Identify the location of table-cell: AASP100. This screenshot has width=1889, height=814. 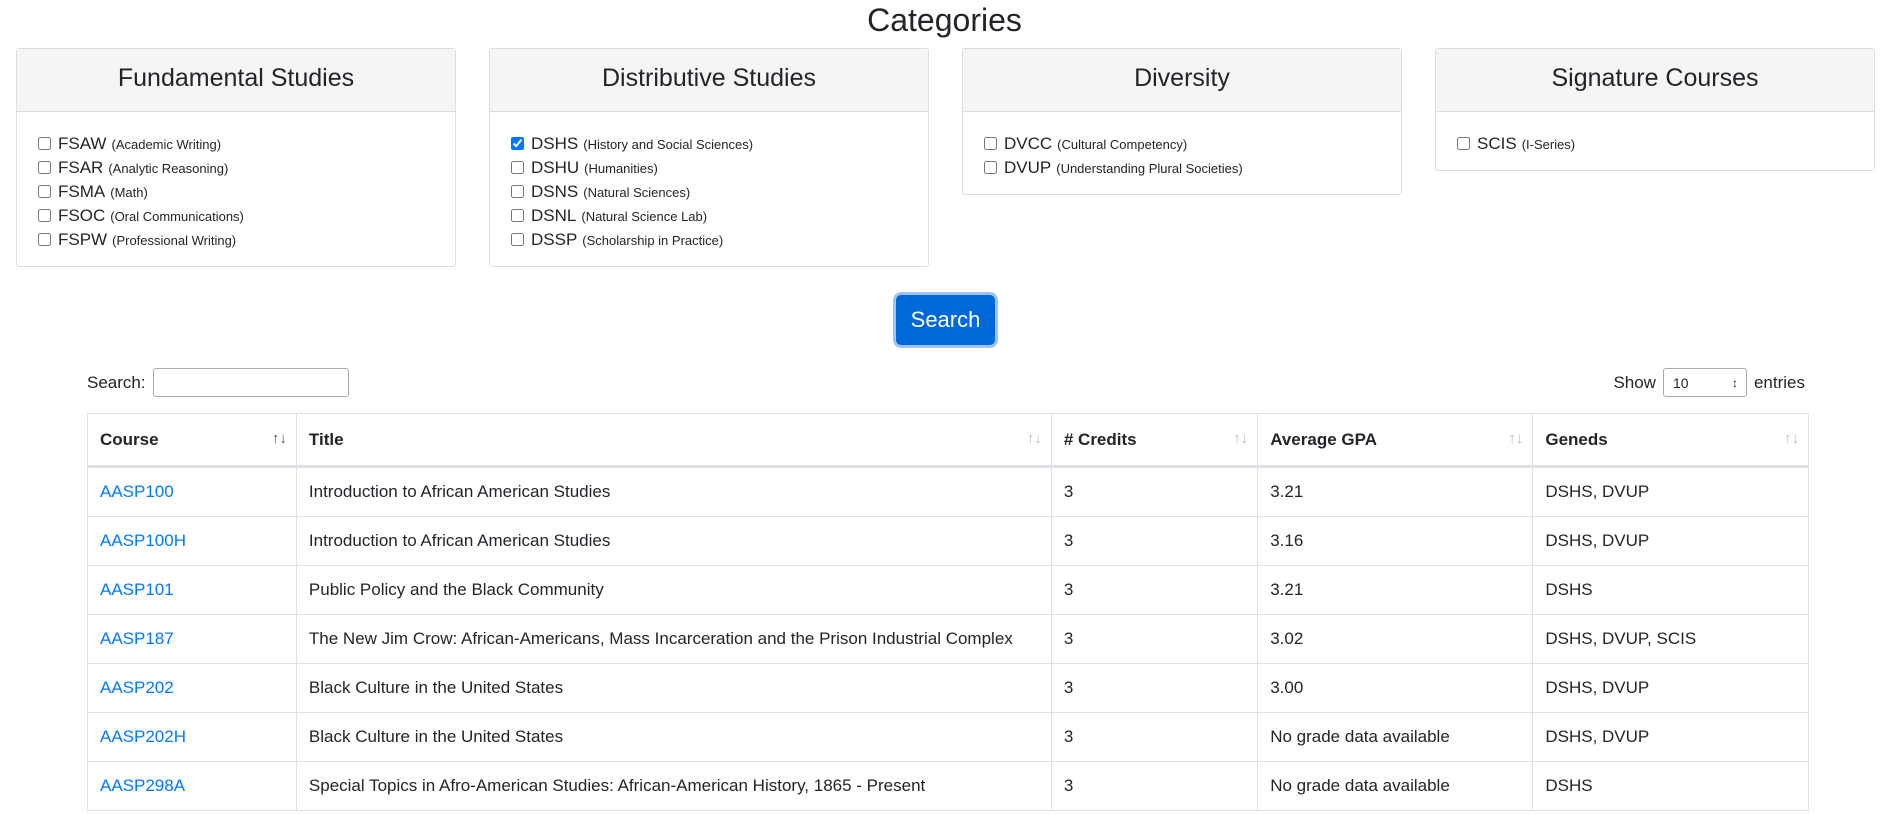
(192, 491).